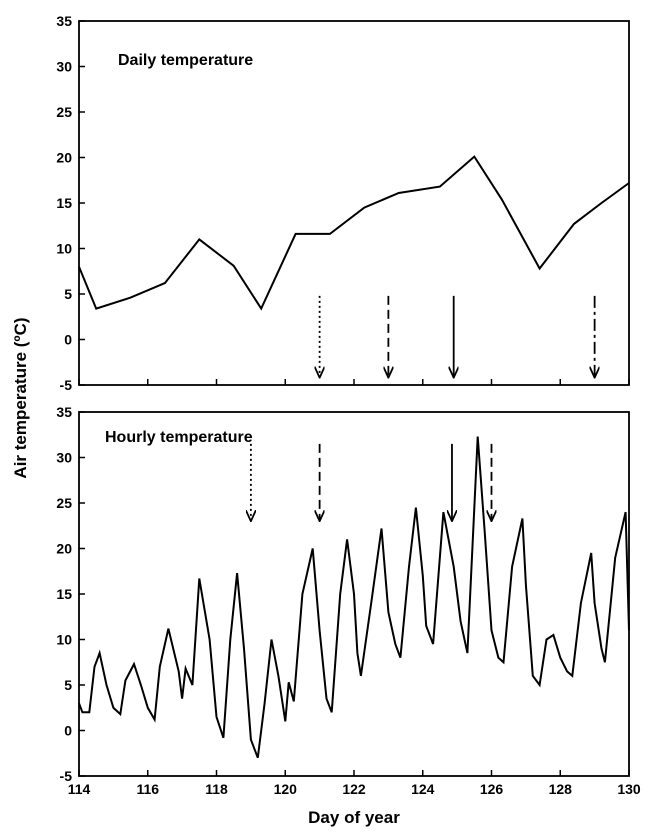 The width and height of the screenshot is (646, 832). Describe the element at coordinates (354, 817) in the screenshot. I see `x-axis-title: Day of year` at that location.